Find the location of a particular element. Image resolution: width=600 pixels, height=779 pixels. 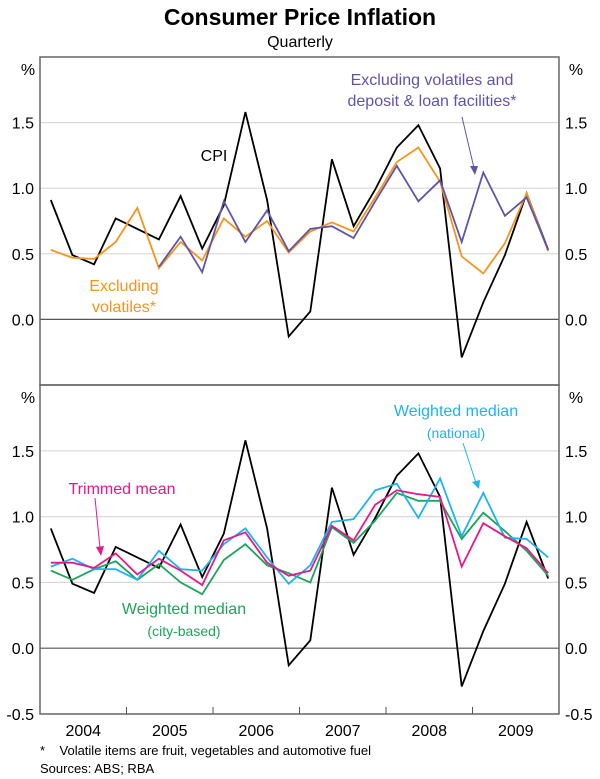

x-tick-label: 2005 is located at coordinates (170, 731).